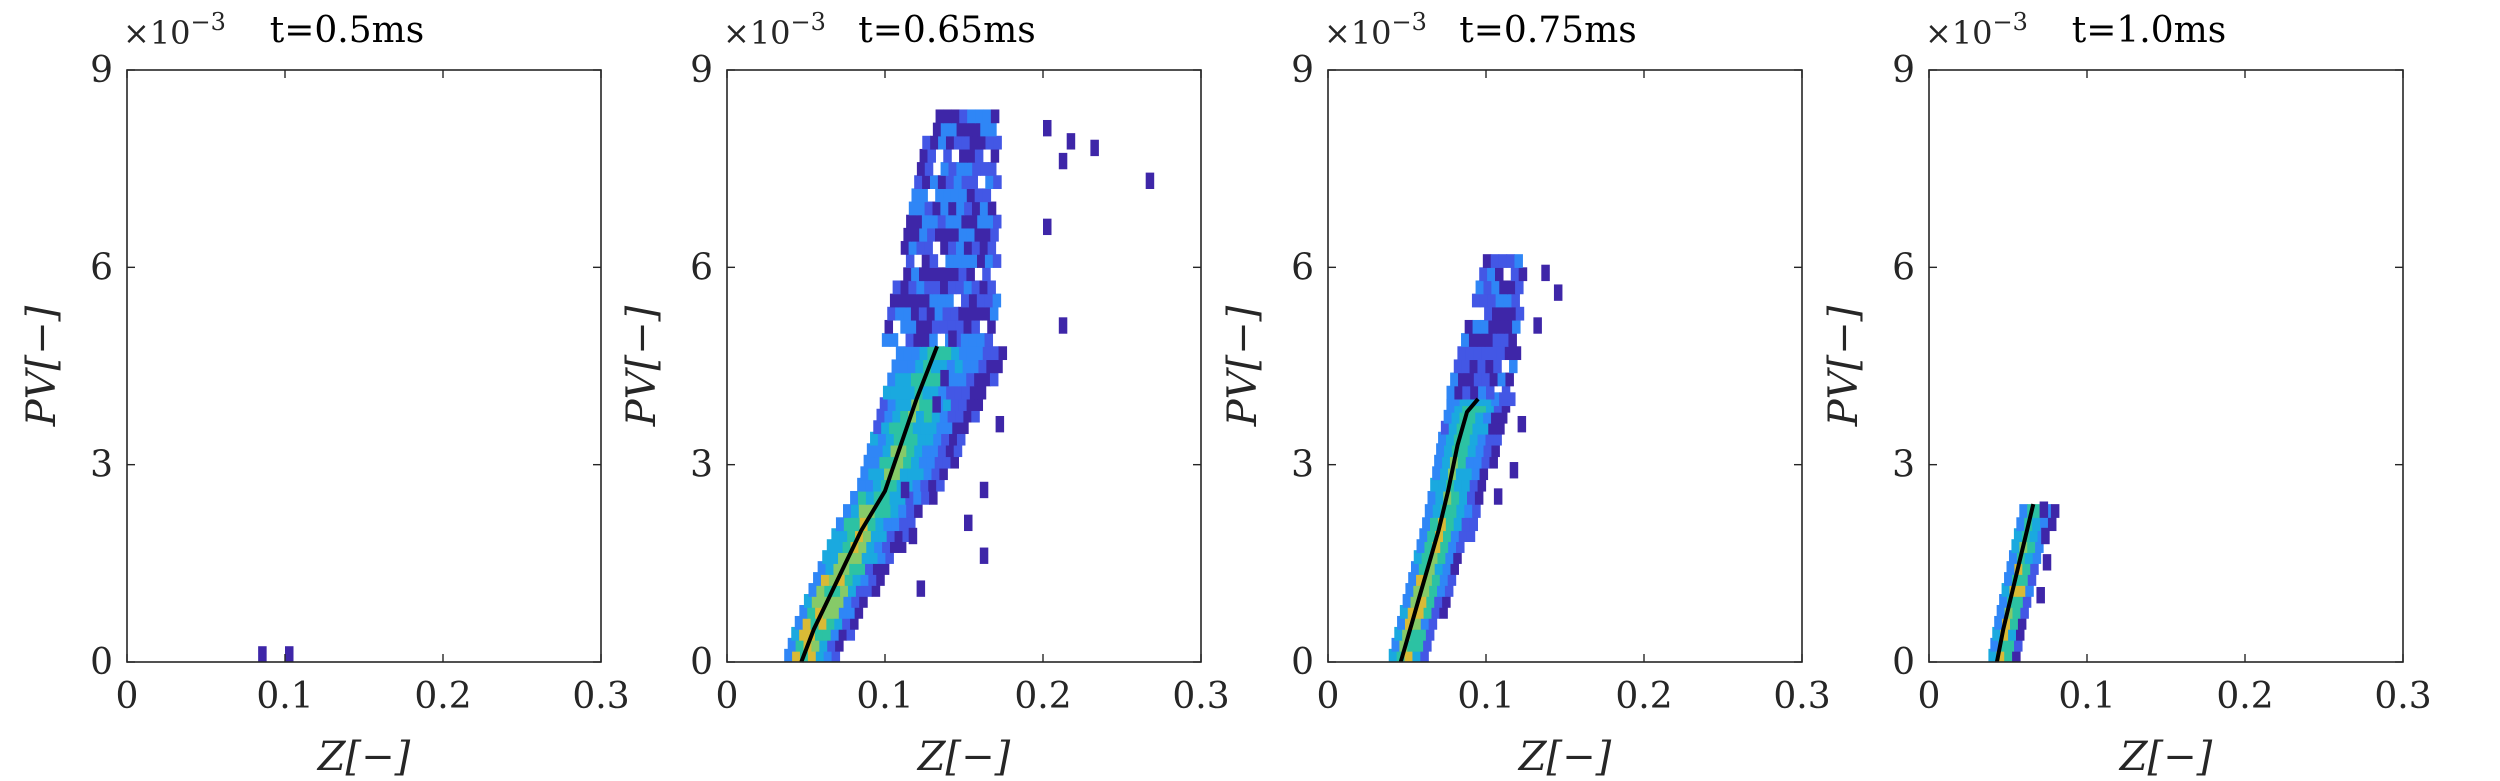 This screenshot has width=2500, height=781. Describe the element at coordinates (1844, 366) in the screenshot. I see `y-axis-label: PV[−]` at that location.